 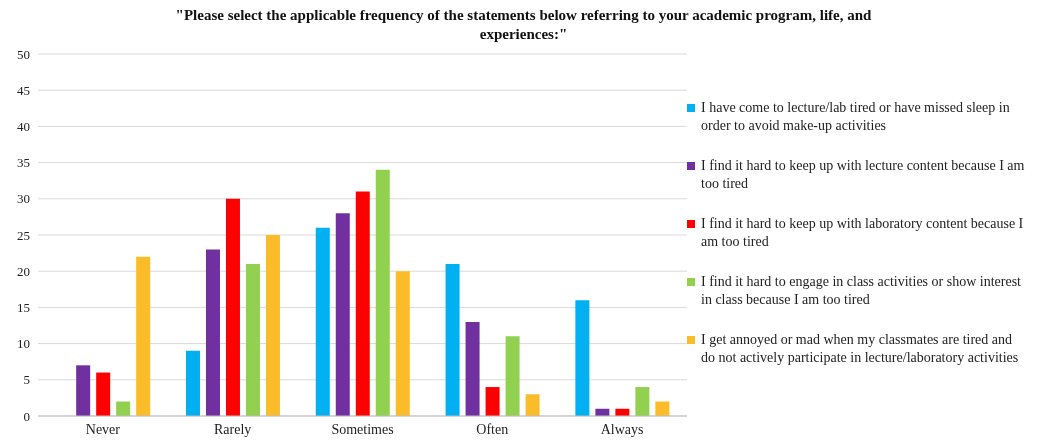 What do you see at coordinates (23, 271) in the screenshot?
I see `y-tick-label: 20` at bounding box center [23, 271].